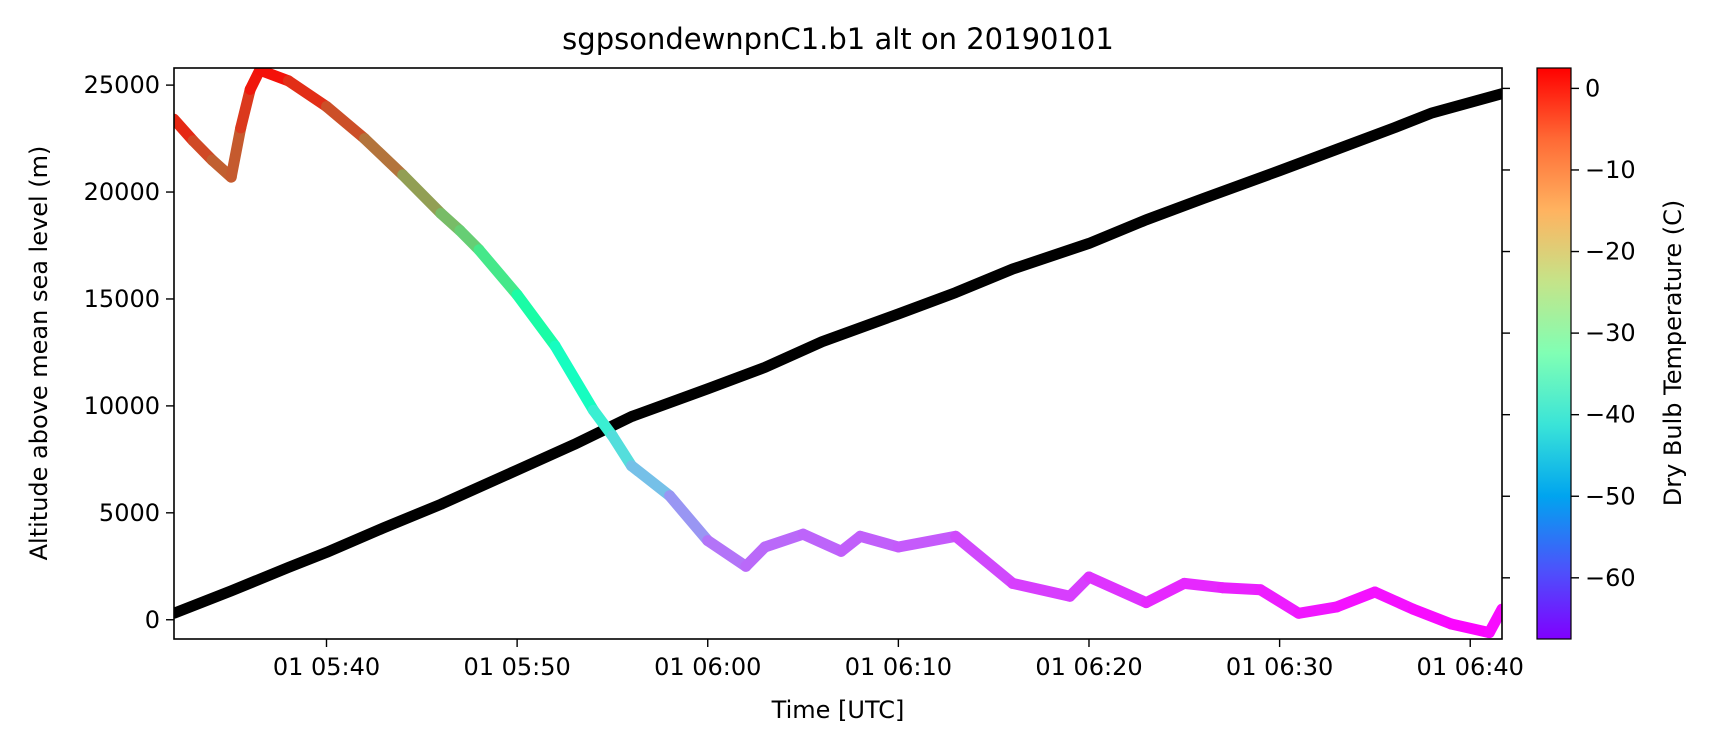  Describe the element at coordinates (122, 192) in the screenshot. I see `y-tick-label: 20000` at that location.